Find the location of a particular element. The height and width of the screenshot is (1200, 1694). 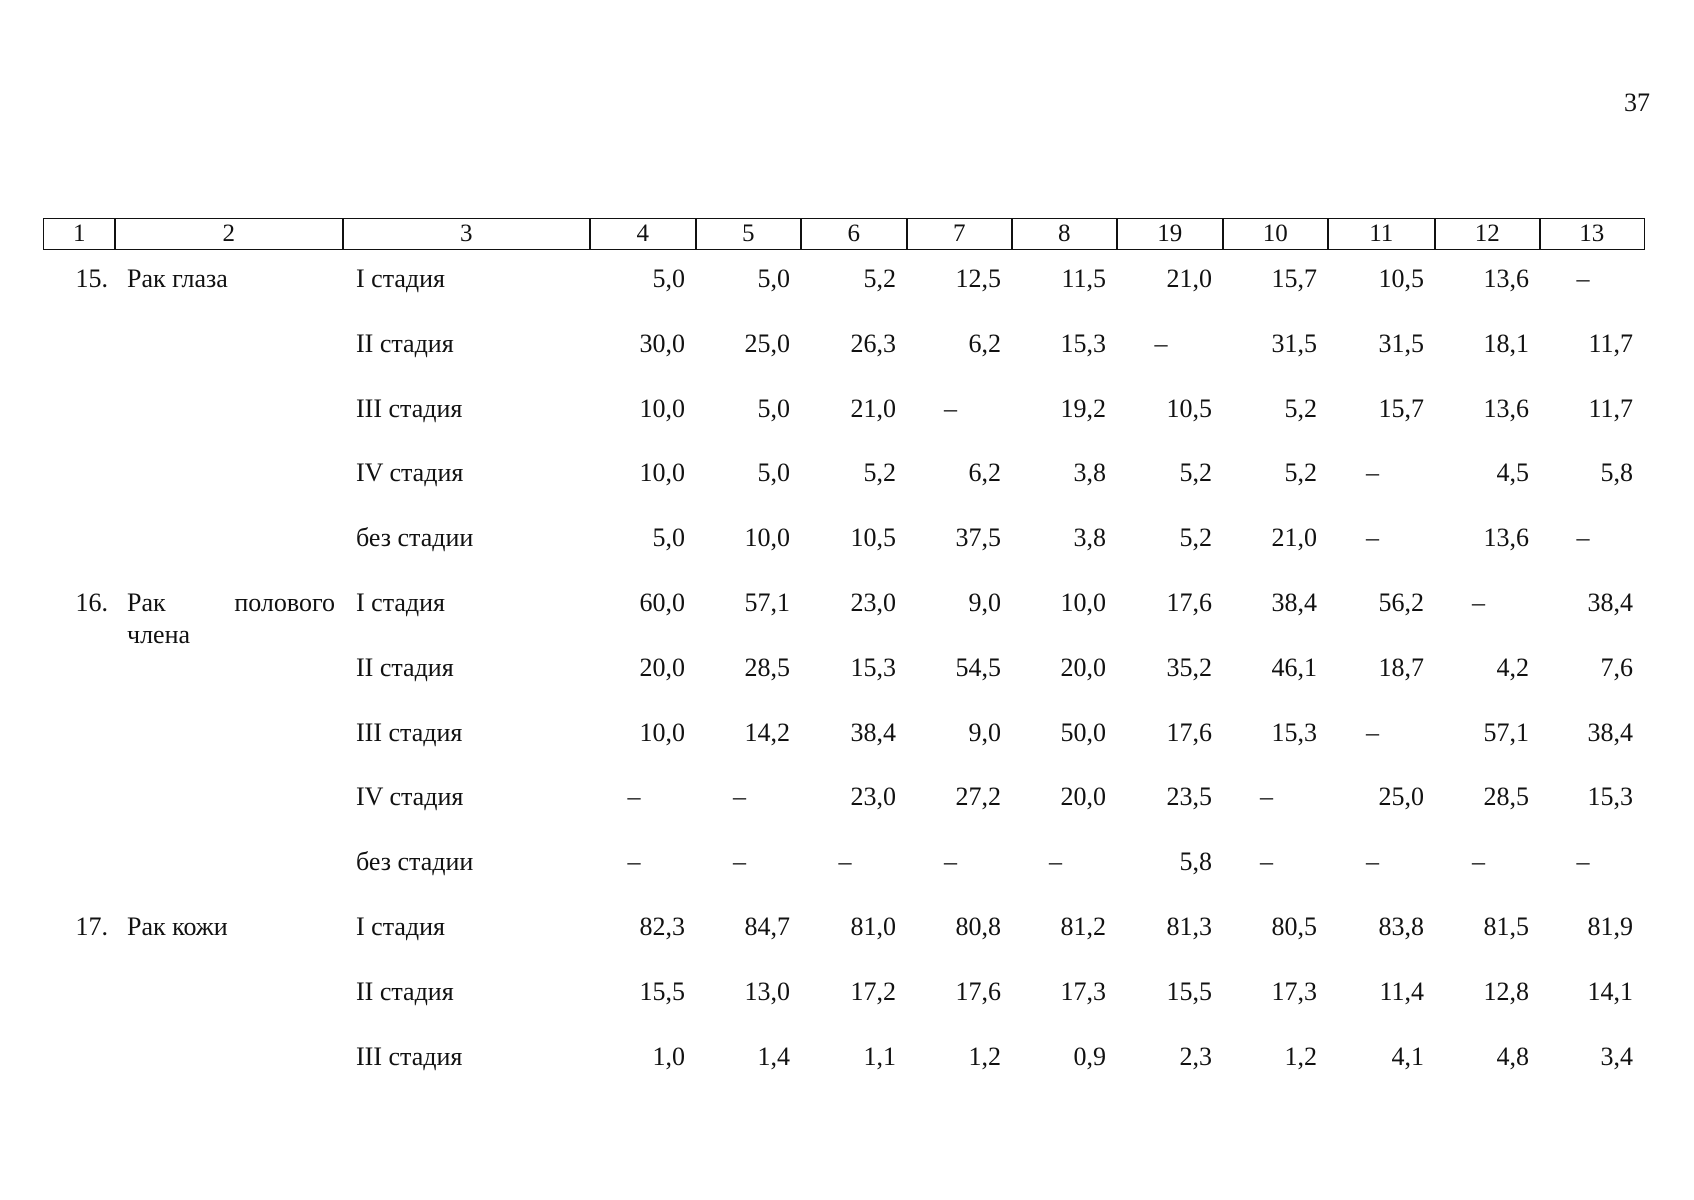

cell: 80,8 is located at coordinates (978, 926).